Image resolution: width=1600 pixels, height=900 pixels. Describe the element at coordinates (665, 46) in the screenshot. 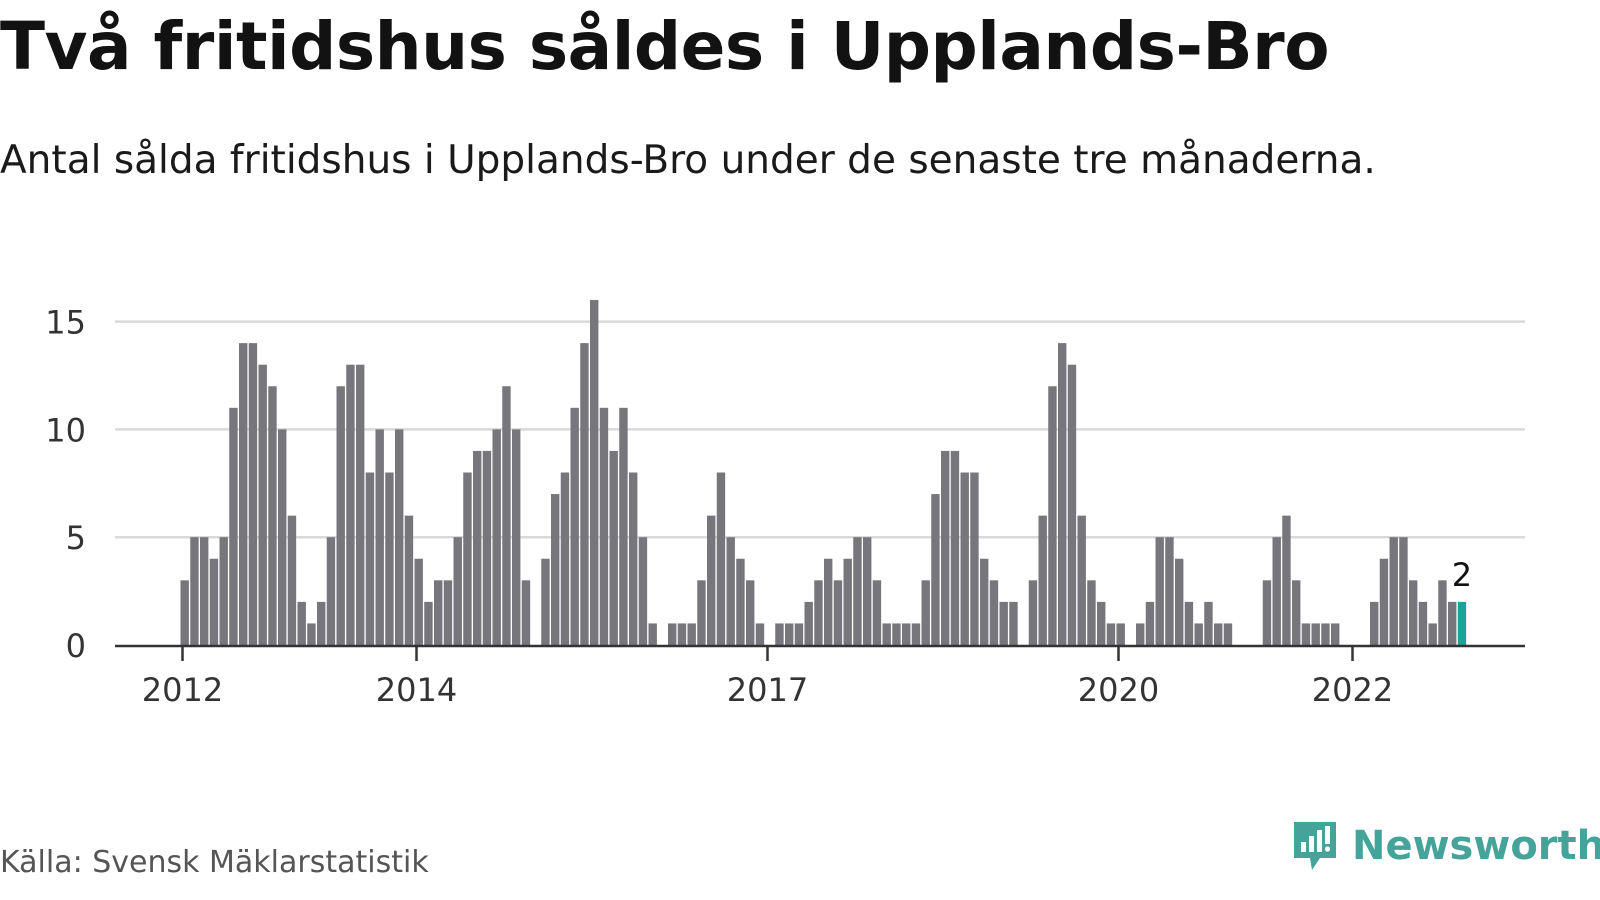

I see `chart-title: Två fritidshus såldes i Upplands-Bro` at that location.